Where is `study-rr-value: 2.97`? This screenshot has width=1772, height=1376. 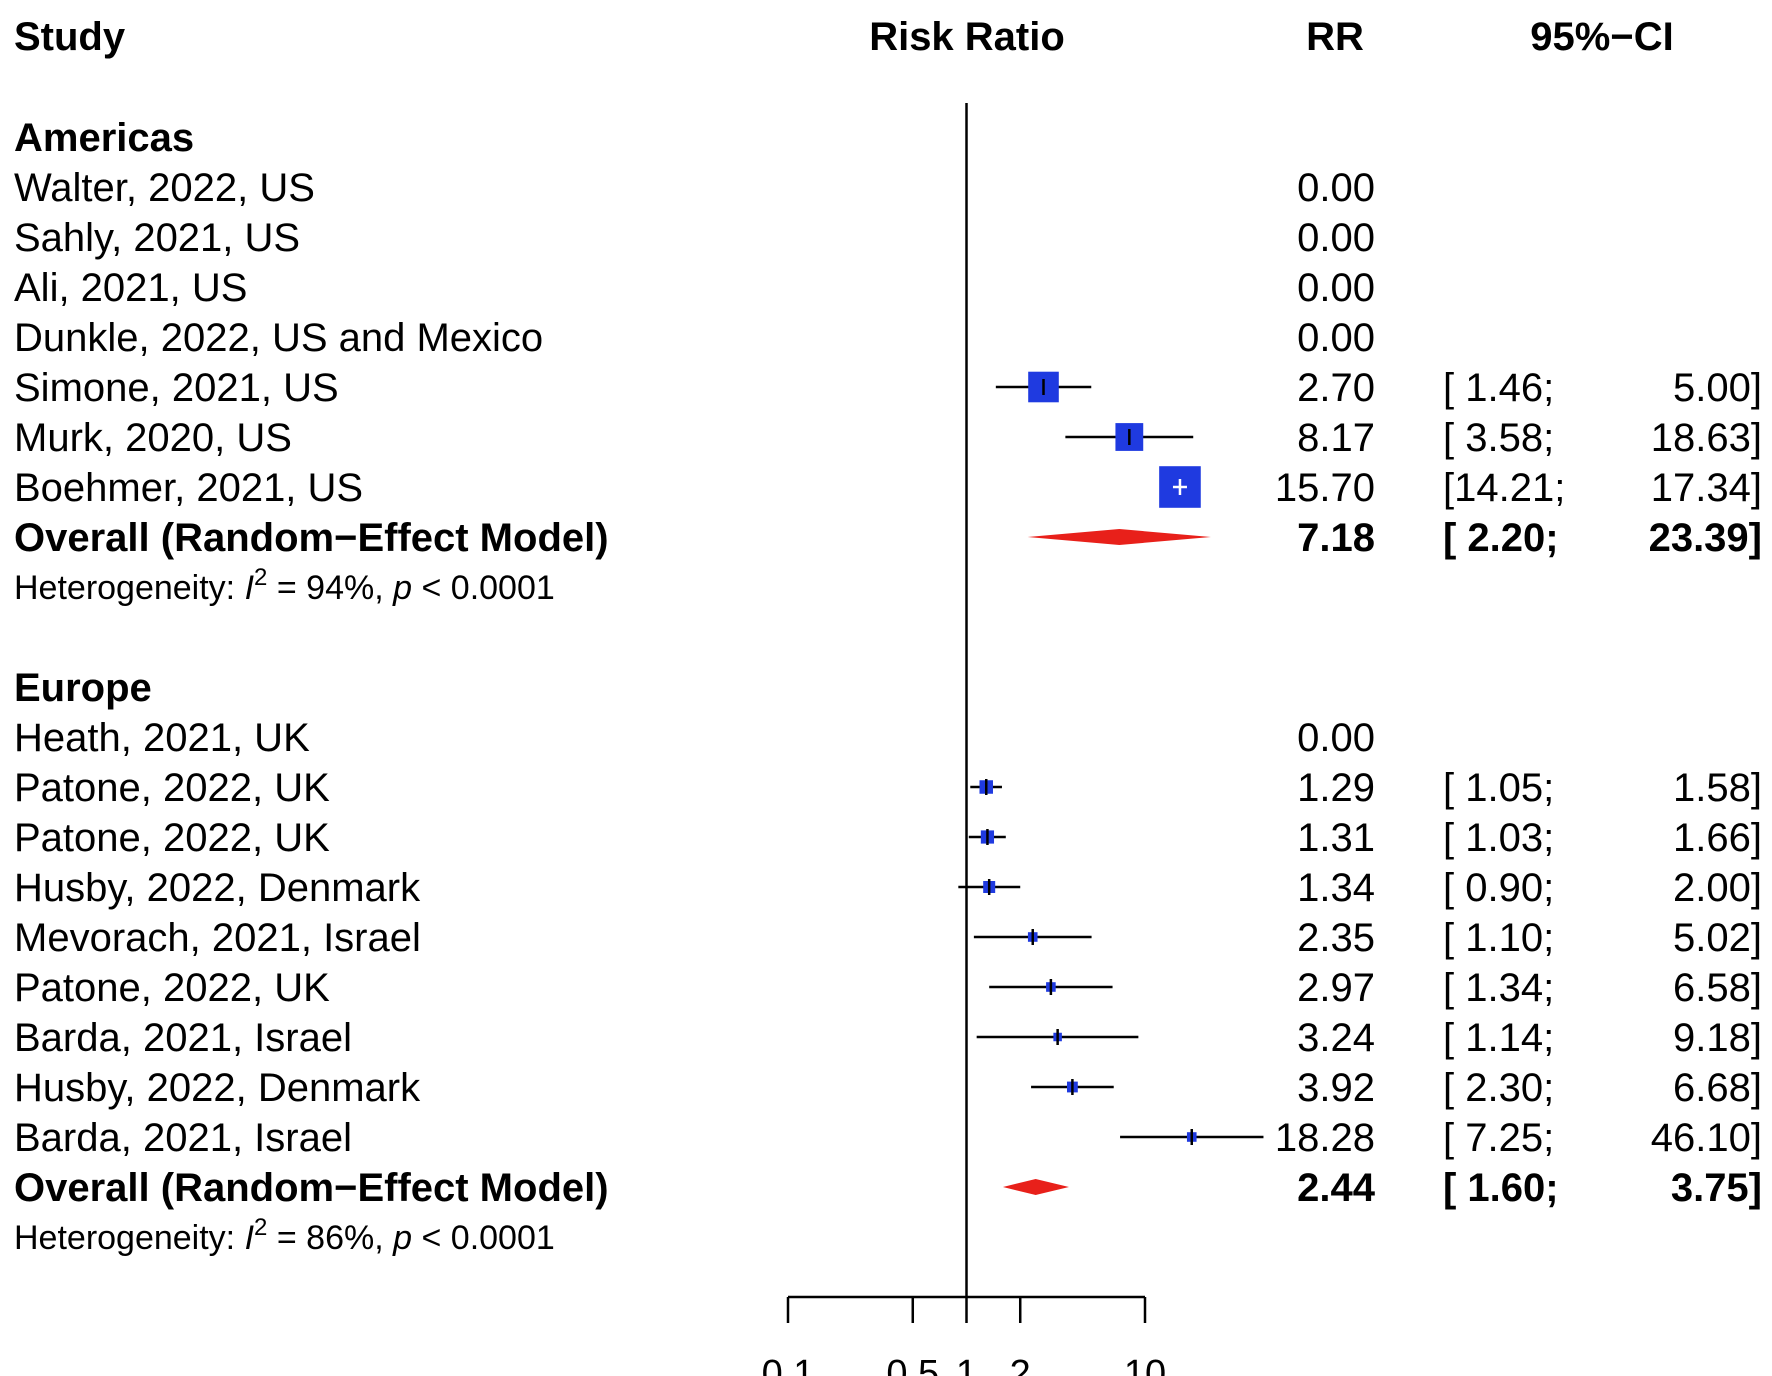 study-rr-value: 2.97 is located at coordinates (1336, 988).